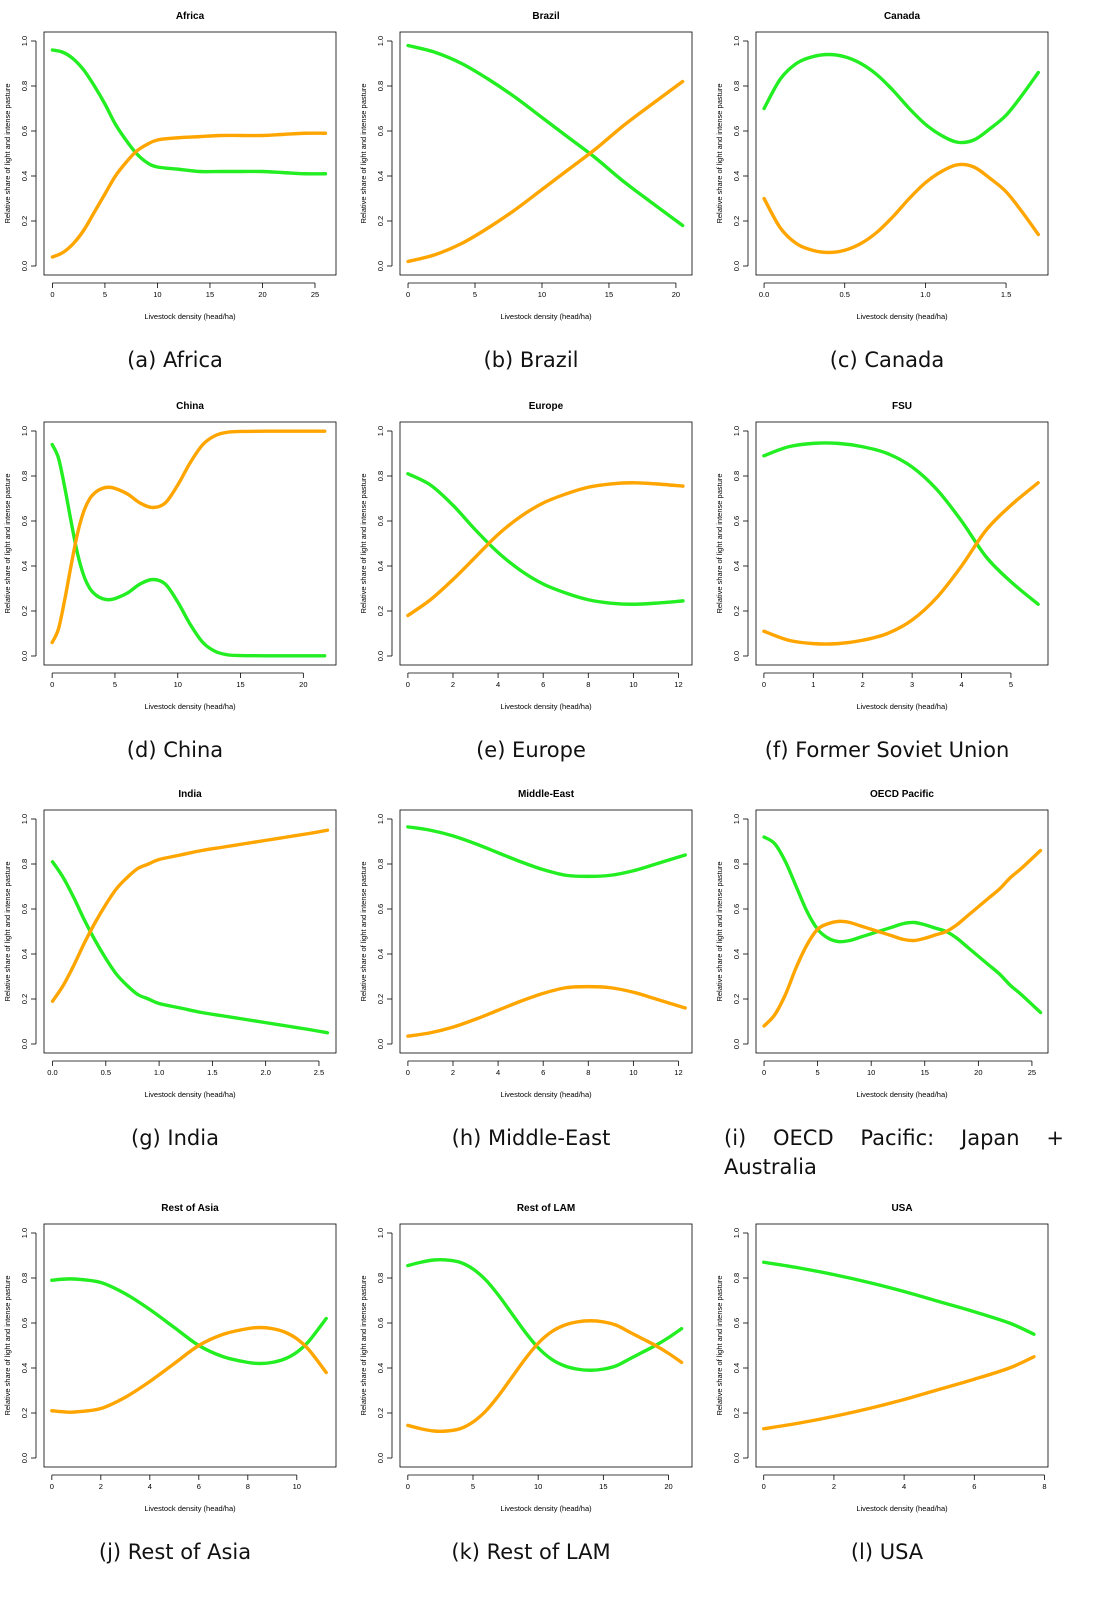 Image resolution: width=1102 pixels, height=1619 pixels. Describe the element at coordinates (531, 750) in the screenshot. I see `subfigure-caption: (e) Europe` at that location.